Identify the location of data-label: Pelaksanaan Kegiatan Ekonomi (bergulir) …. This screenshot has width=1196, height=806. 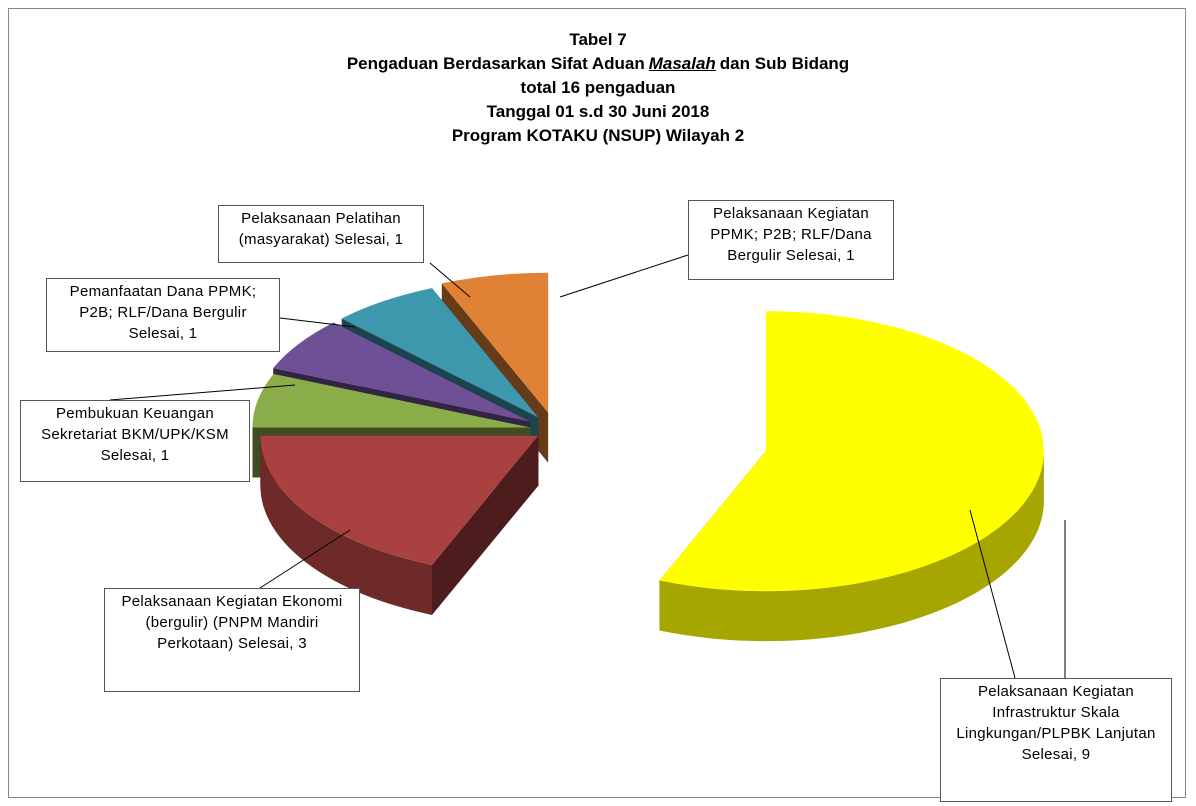
(232, 640).